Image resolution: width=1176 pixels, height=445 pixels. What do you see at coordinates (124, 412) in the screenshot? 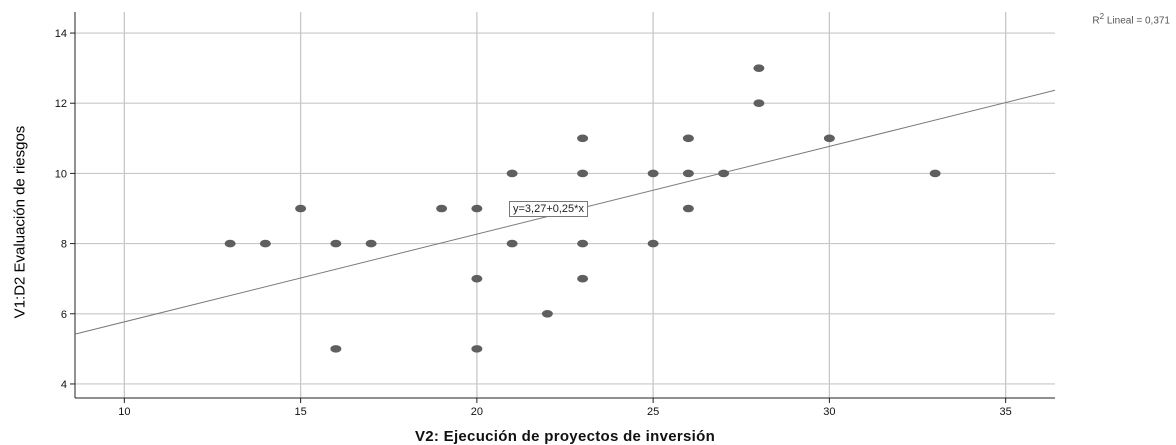
I see `x-tick-label: 10` at bounding box center [124, 412].